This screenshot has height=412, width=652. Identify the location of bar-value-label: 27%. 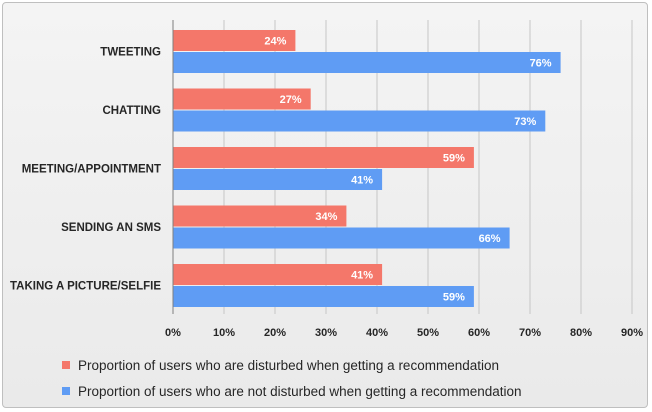
(291, 100).